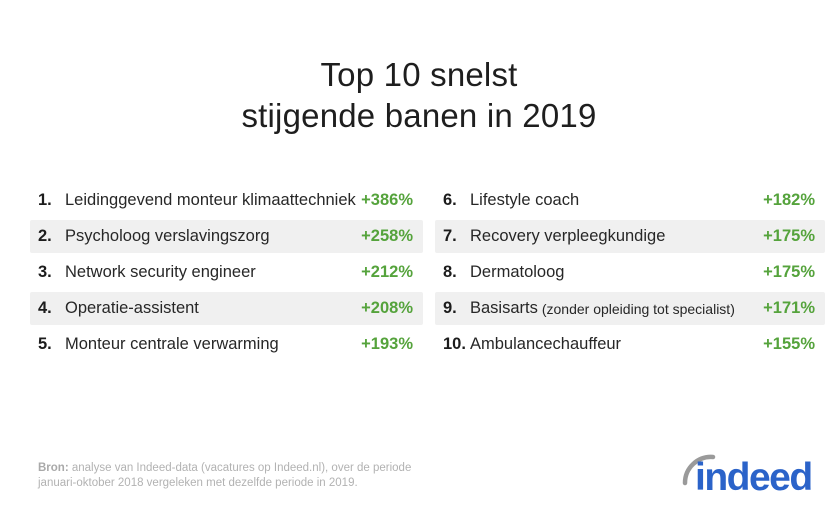 The image size is (838, 523). Describe the element at coordinates (387, 308) in the screenshot. I see `growth-percentage: +208%` at that location.